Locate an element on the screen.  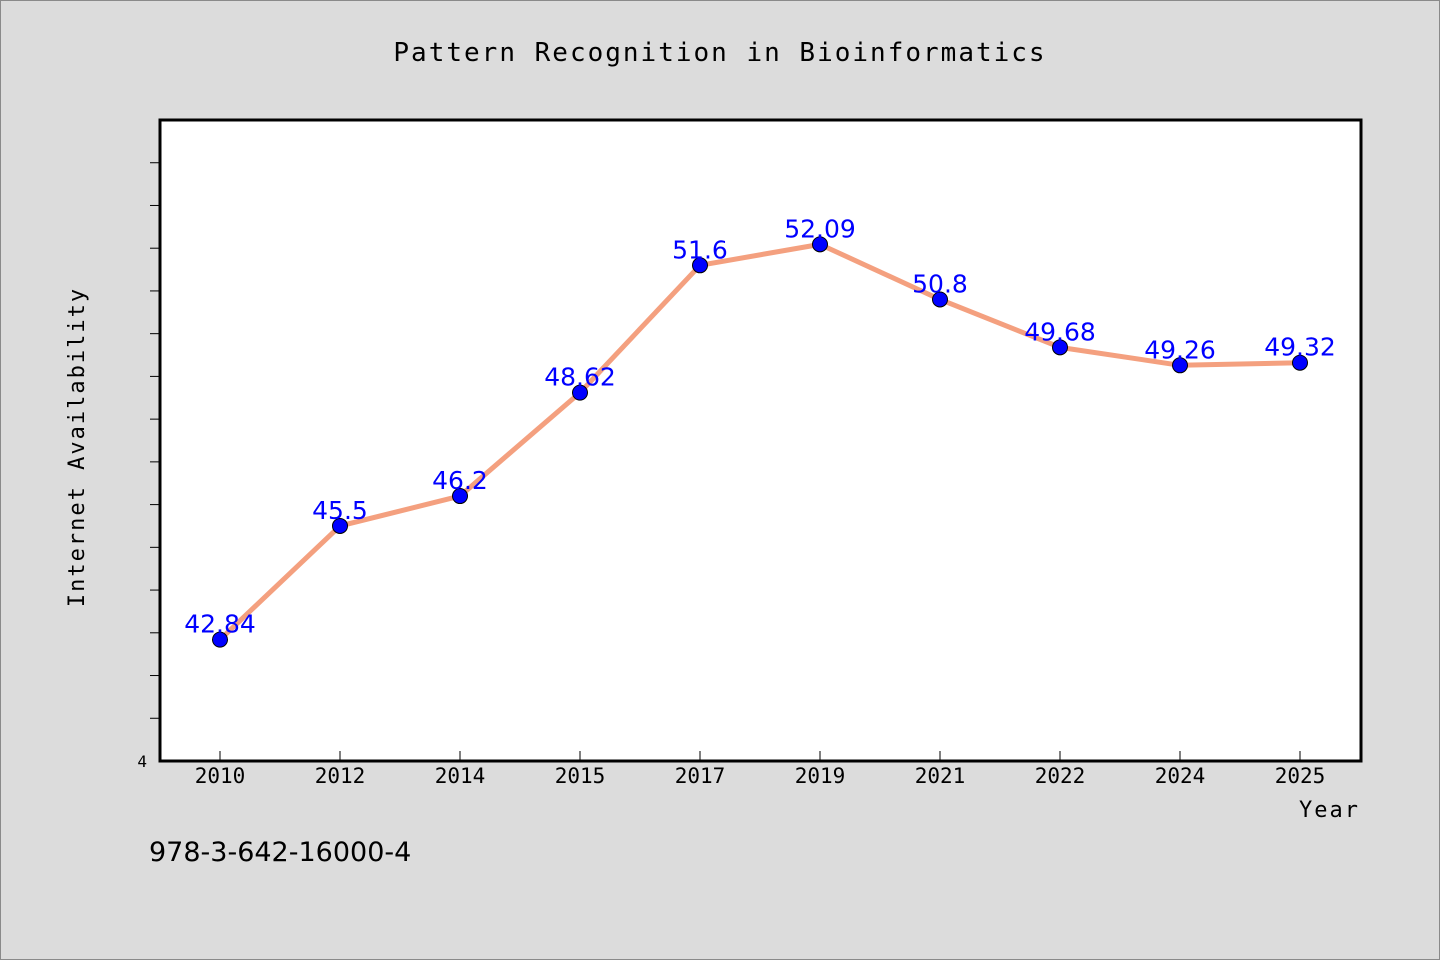
x-tick-label: 2010 is located at coordinates (220, 776).